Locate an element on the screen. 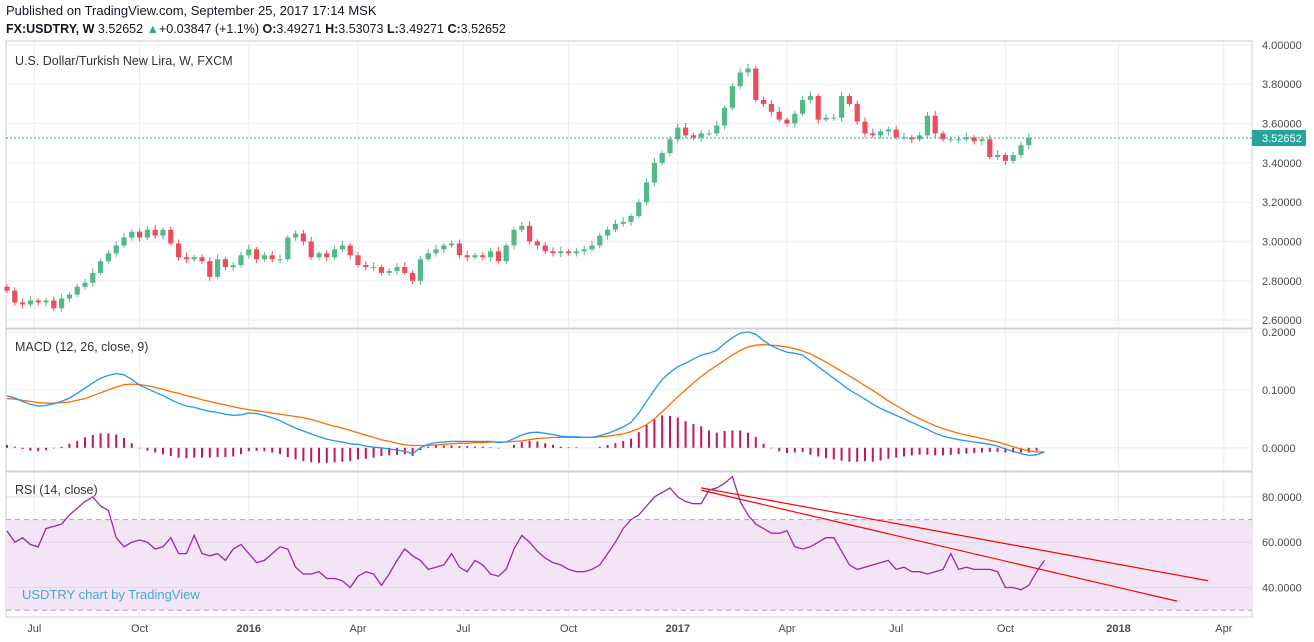 Image resolution: width=1314 pixels, height=642 pixels. up-arrow-icon: ▲ is located at coordinates (152, 29).